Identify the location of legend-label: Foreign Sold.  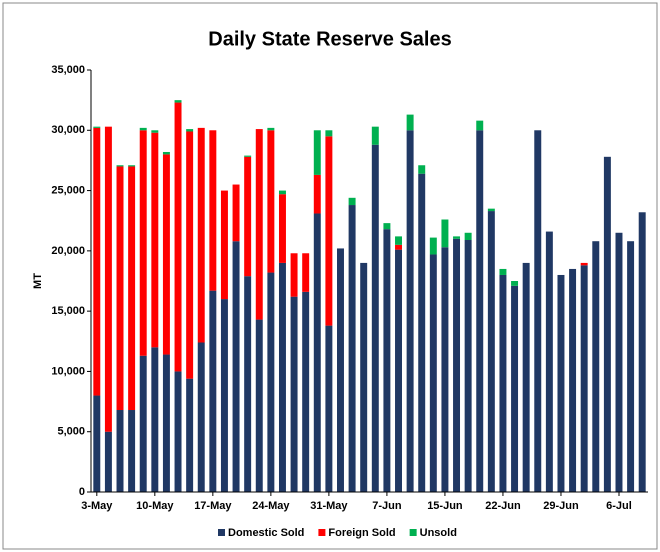
(361, 533).